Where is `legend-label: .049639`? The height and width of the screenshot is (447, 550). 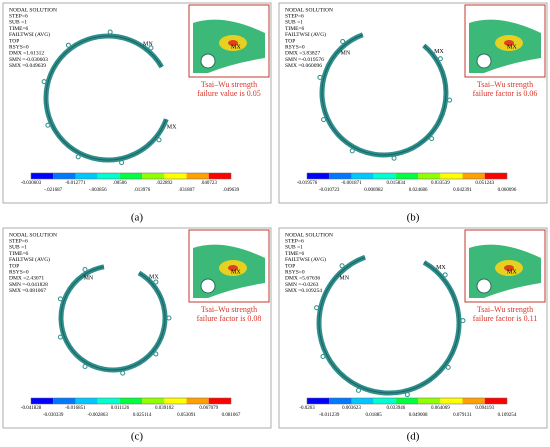
legend-label: .049639 is located at coordinates (231, 190).